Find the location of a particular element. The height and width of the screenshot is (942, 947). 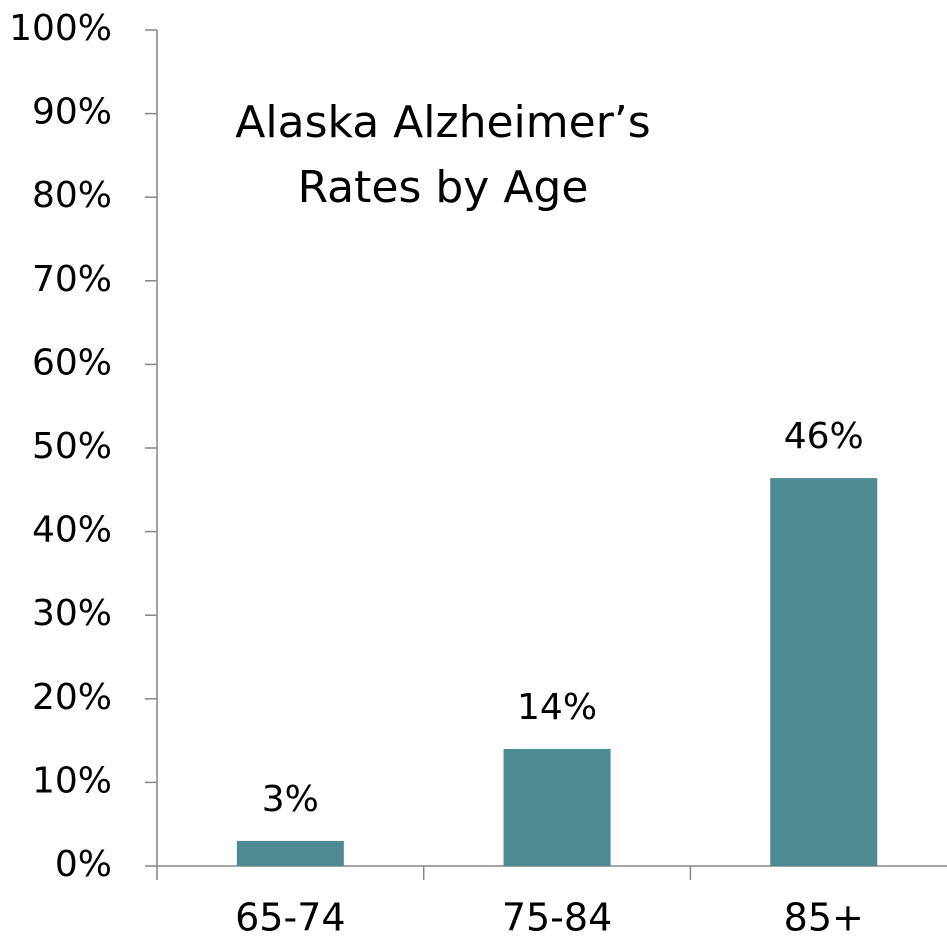

data-label: 14% is located at coordinates (557, 707).